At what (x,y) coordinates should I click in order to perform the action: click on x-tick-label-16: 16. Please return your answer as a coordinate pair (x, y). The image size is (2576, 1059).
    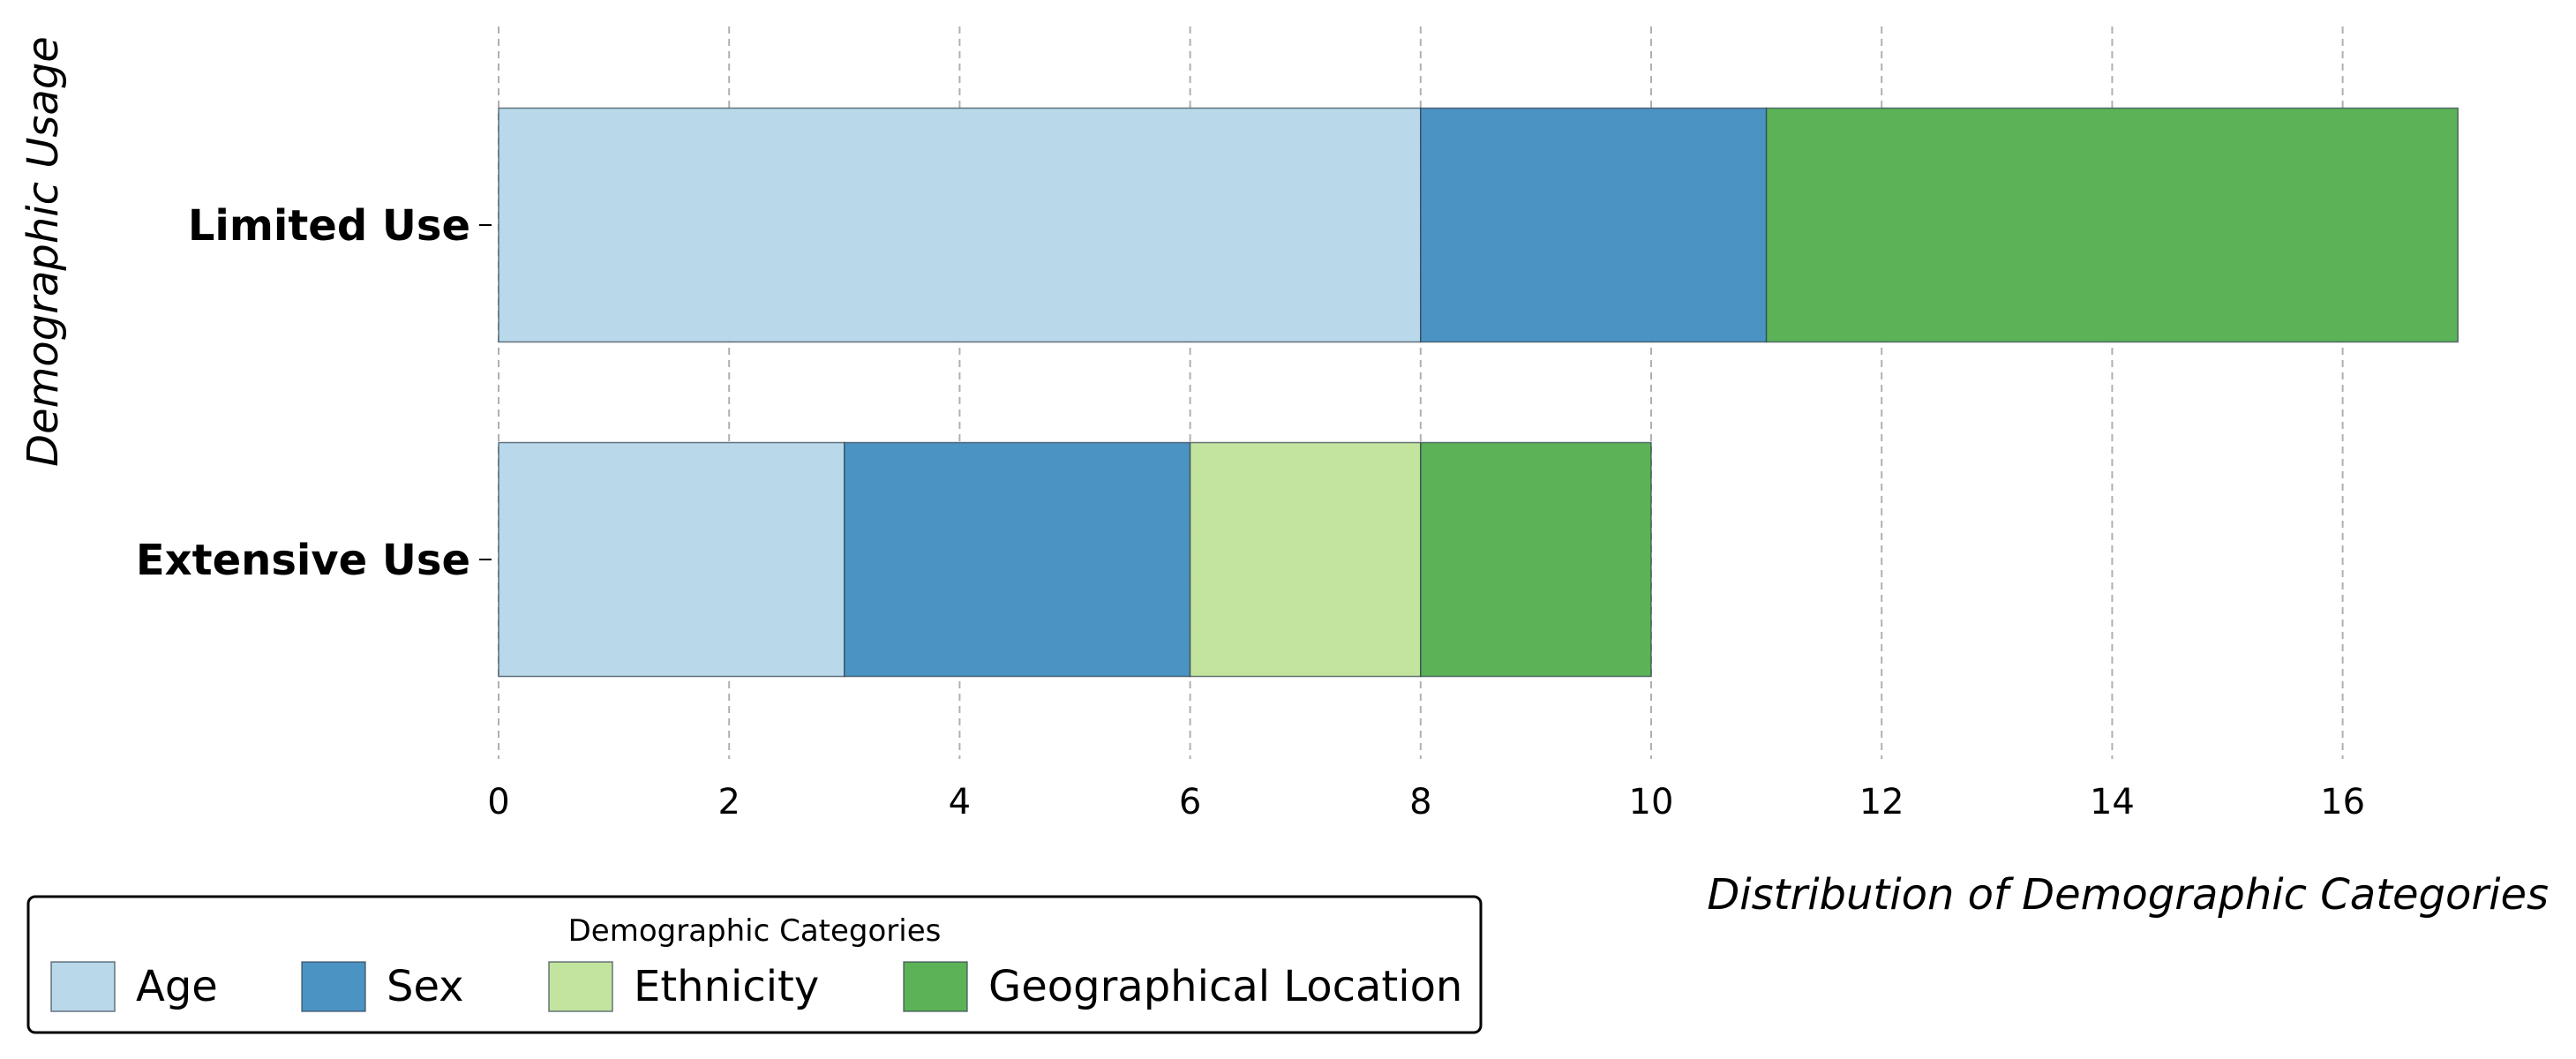
    Looking at the image, I should click on (2342, 802).